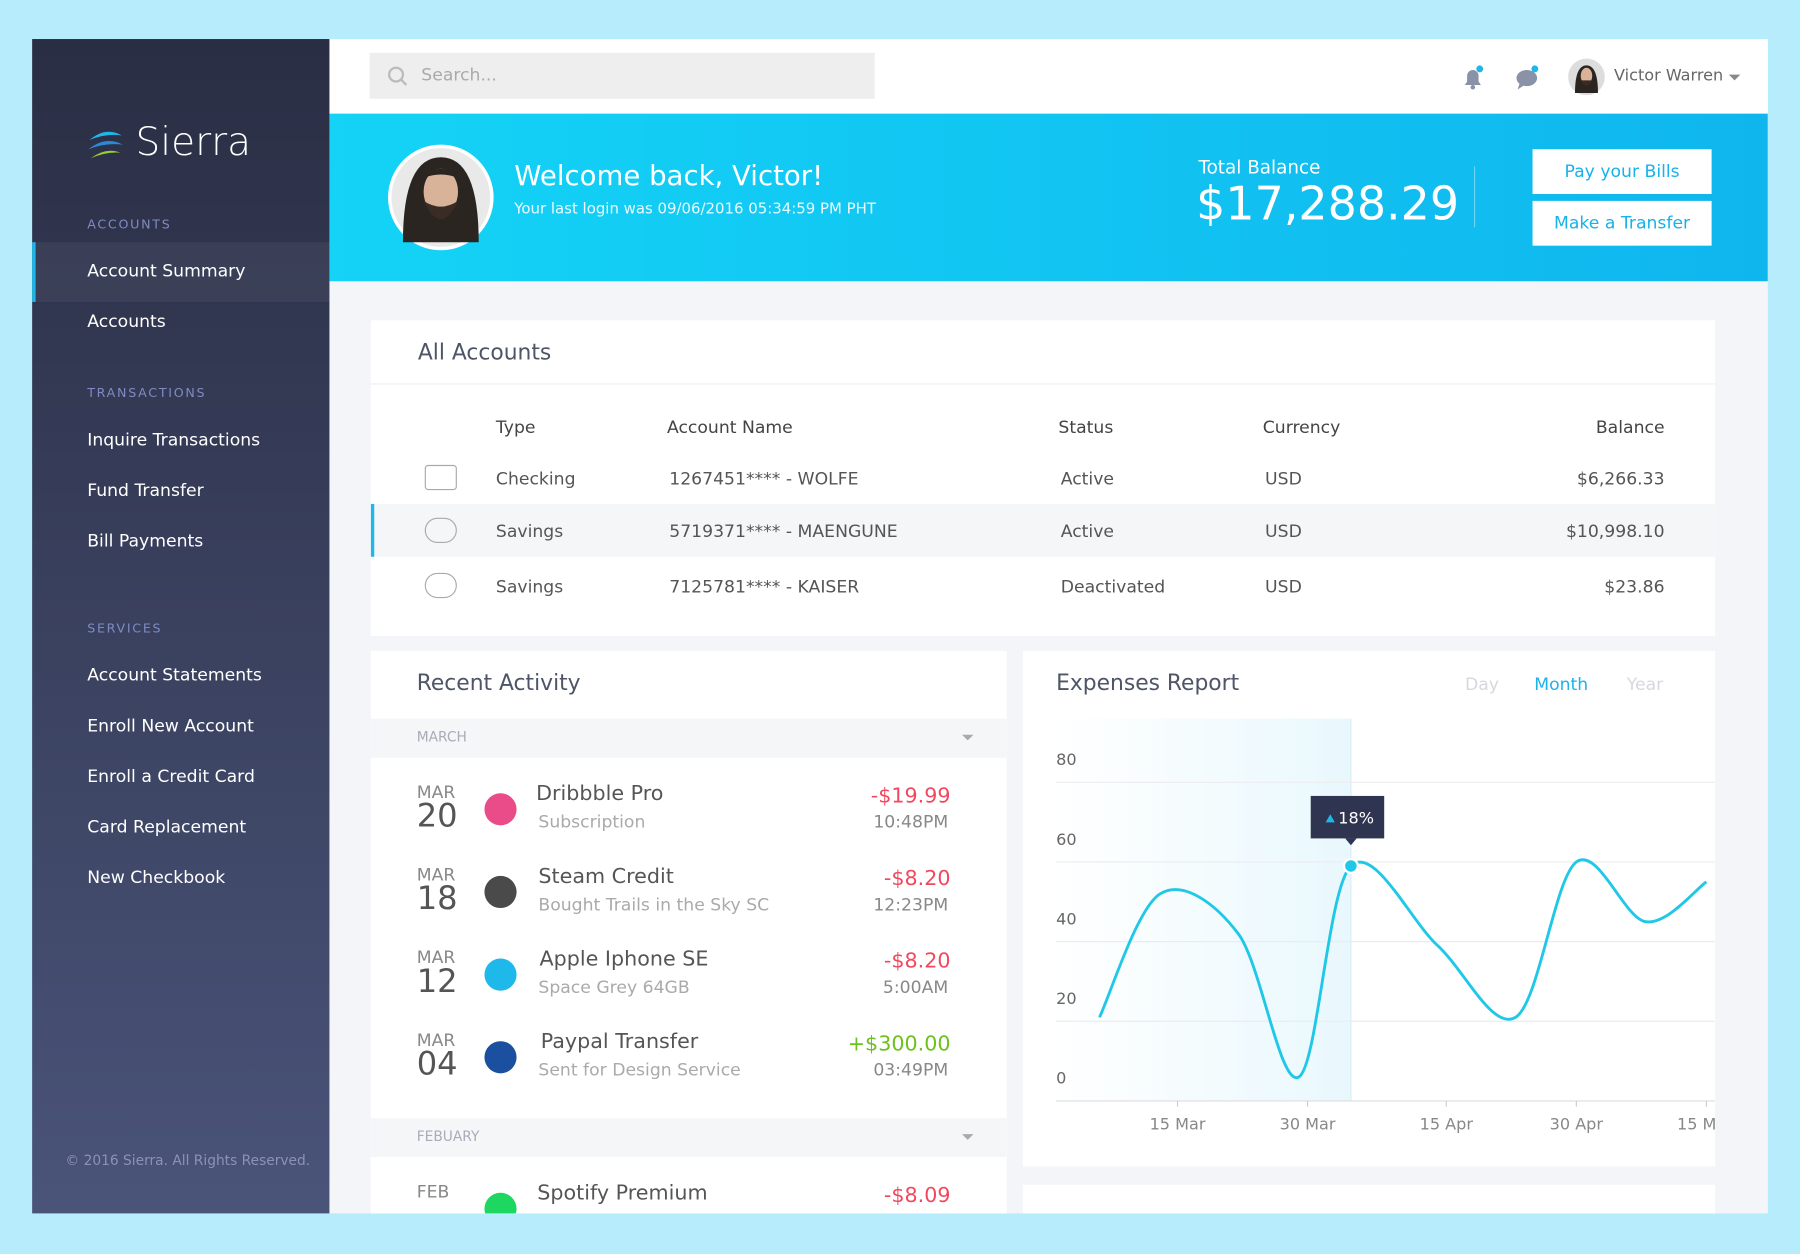  I want to click on time: 5:00AM, so click(915, 987).